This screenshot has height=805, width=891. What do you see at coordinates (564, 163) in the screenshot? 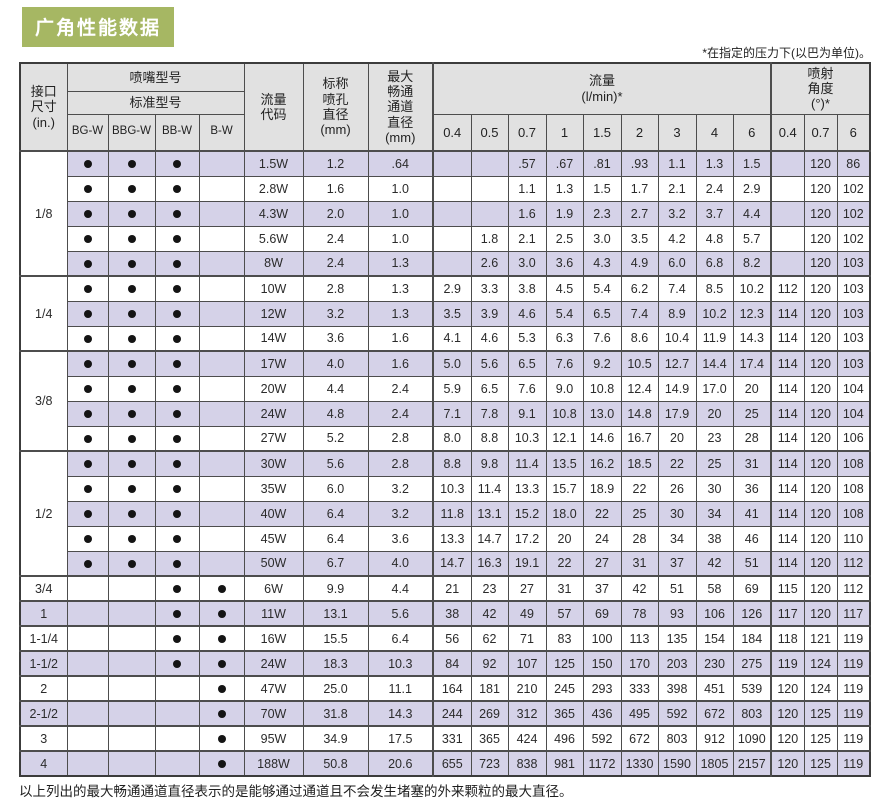
I see `flow-value-cell: .67` at bounding box center [564, 163].